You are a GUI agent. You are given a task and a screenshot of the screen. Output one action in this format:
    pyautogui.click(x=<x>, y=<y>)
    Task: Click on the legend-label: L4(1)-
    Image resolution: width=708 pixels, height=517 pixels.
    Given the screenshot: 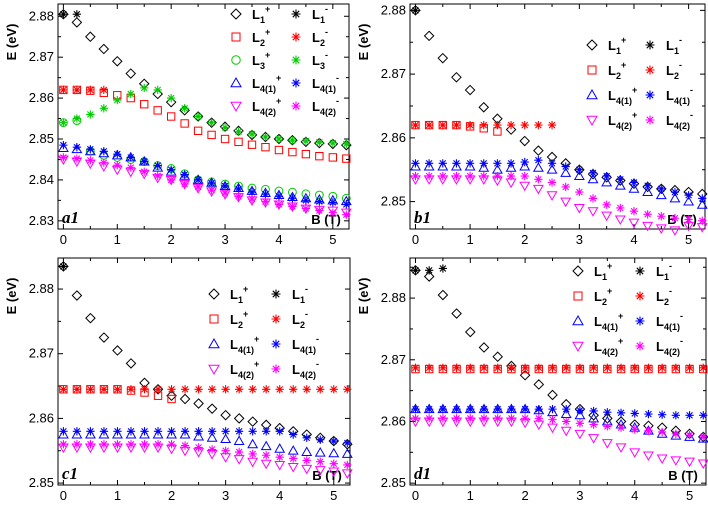 What is the action you would take?
    pyautogui.click(x=679, y=95)
    